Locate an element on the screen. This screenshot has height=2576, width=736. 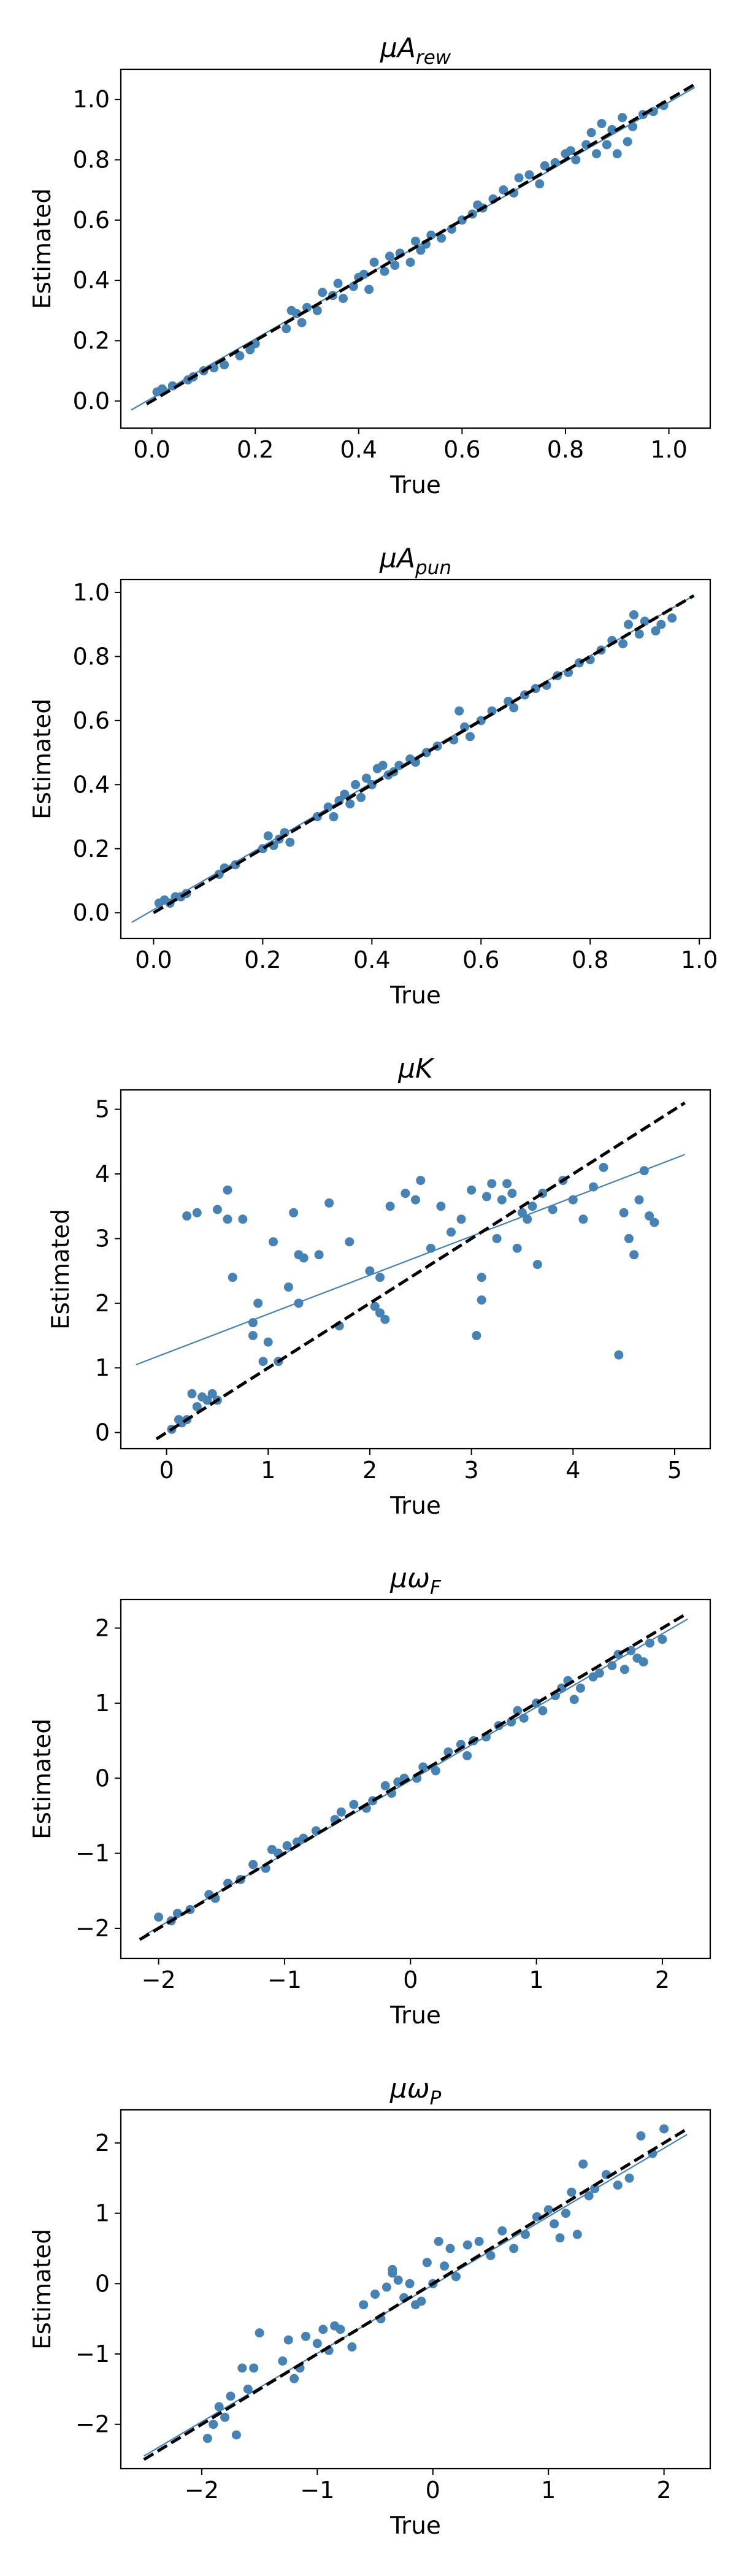
y-tick-label: 0.8 is located at coordinates (91, 159).